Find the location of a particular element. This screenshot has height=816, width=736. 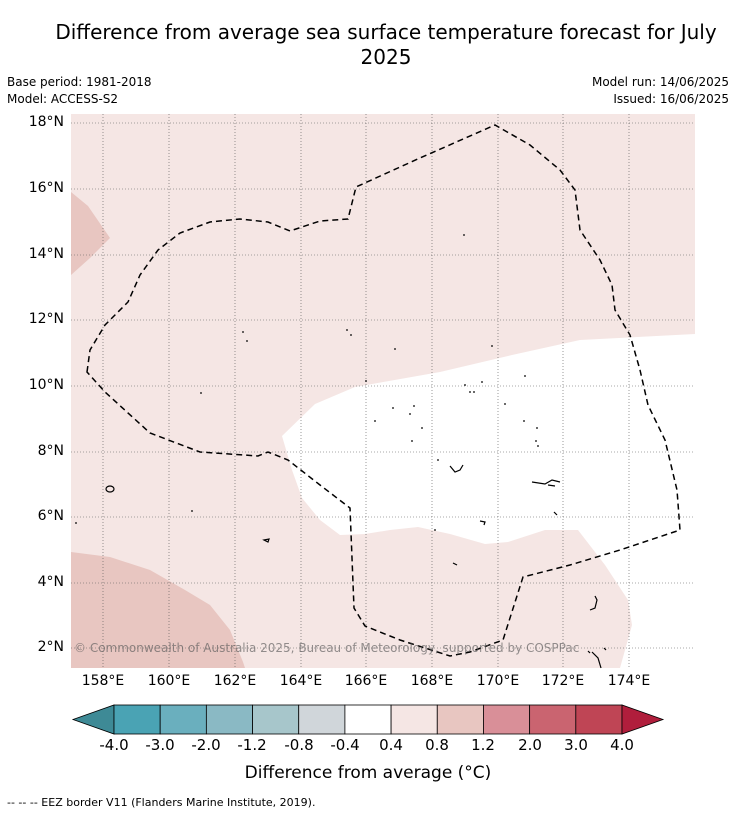

meta-left: Base period: 1981-2018 Model: ACCESS-S2 is located at coordinates (79, 91).